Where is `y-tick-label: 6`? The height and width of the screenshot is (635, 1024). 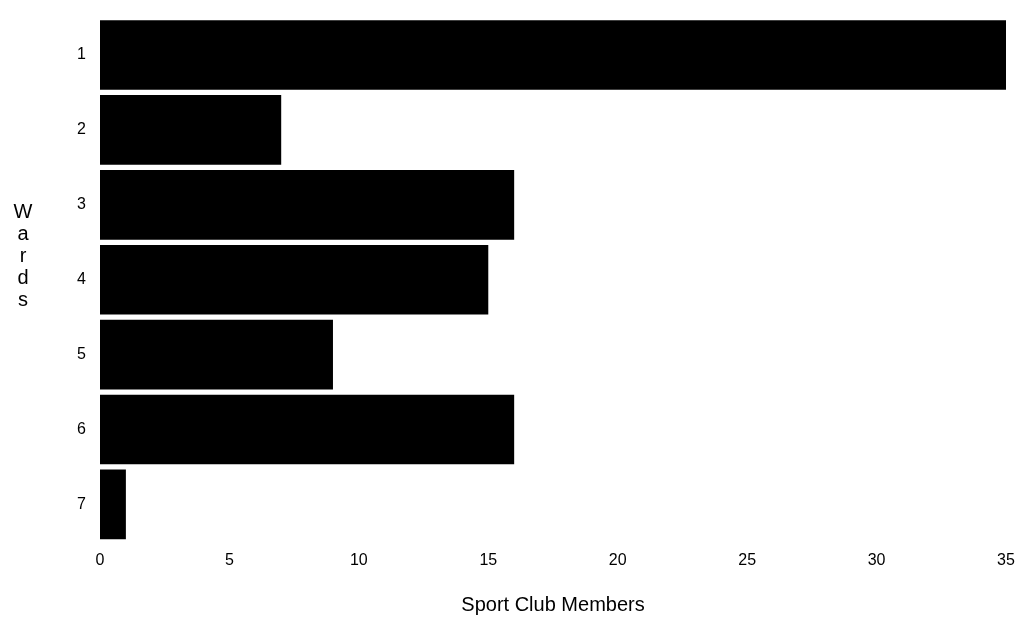
y-tick-label: 6 is located at coordinates (82, 428).